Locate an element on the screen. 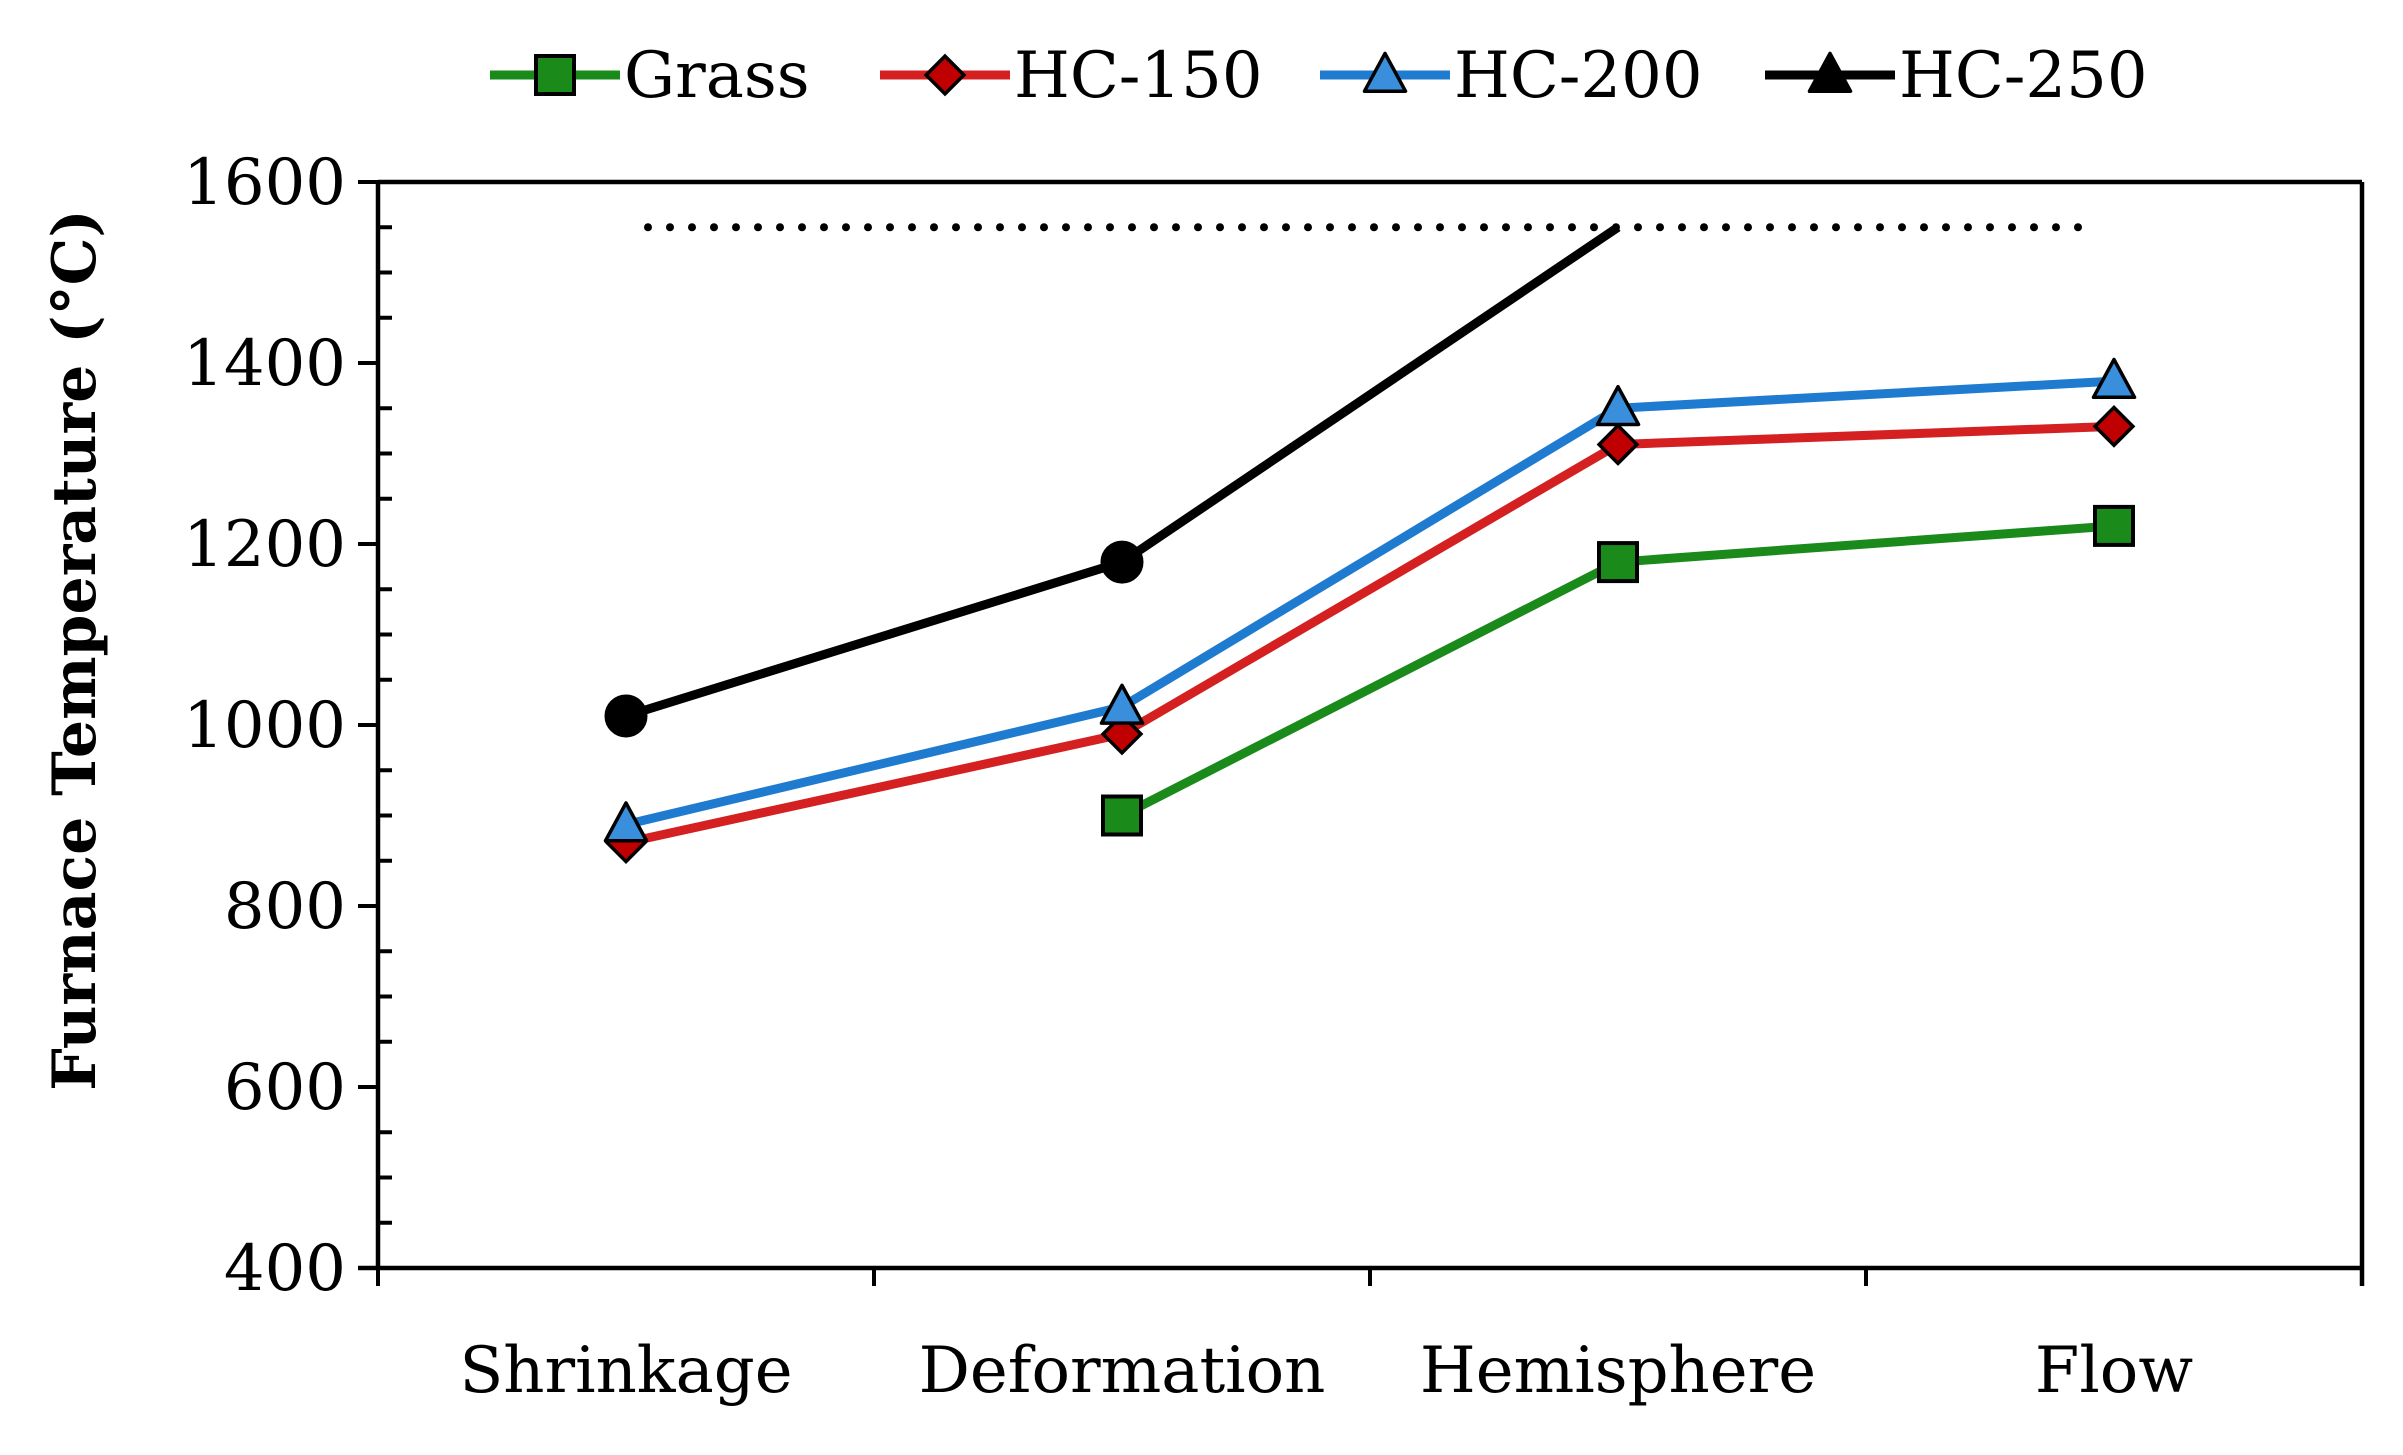 The height and width of the screenshot is (1455, 2403). data-point-hc-200-deformation is located at coordinates (1122, 704).